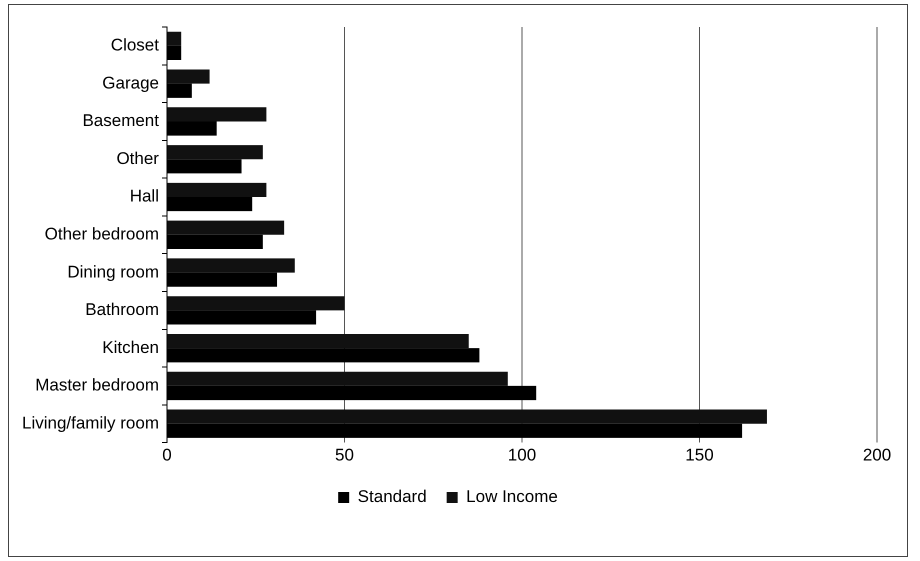 The image size is (920, 561). What do you see at coordinates (699, 454) in the screenshot?
I see `x-tick-label: 150` at bounding box center [699, 454].